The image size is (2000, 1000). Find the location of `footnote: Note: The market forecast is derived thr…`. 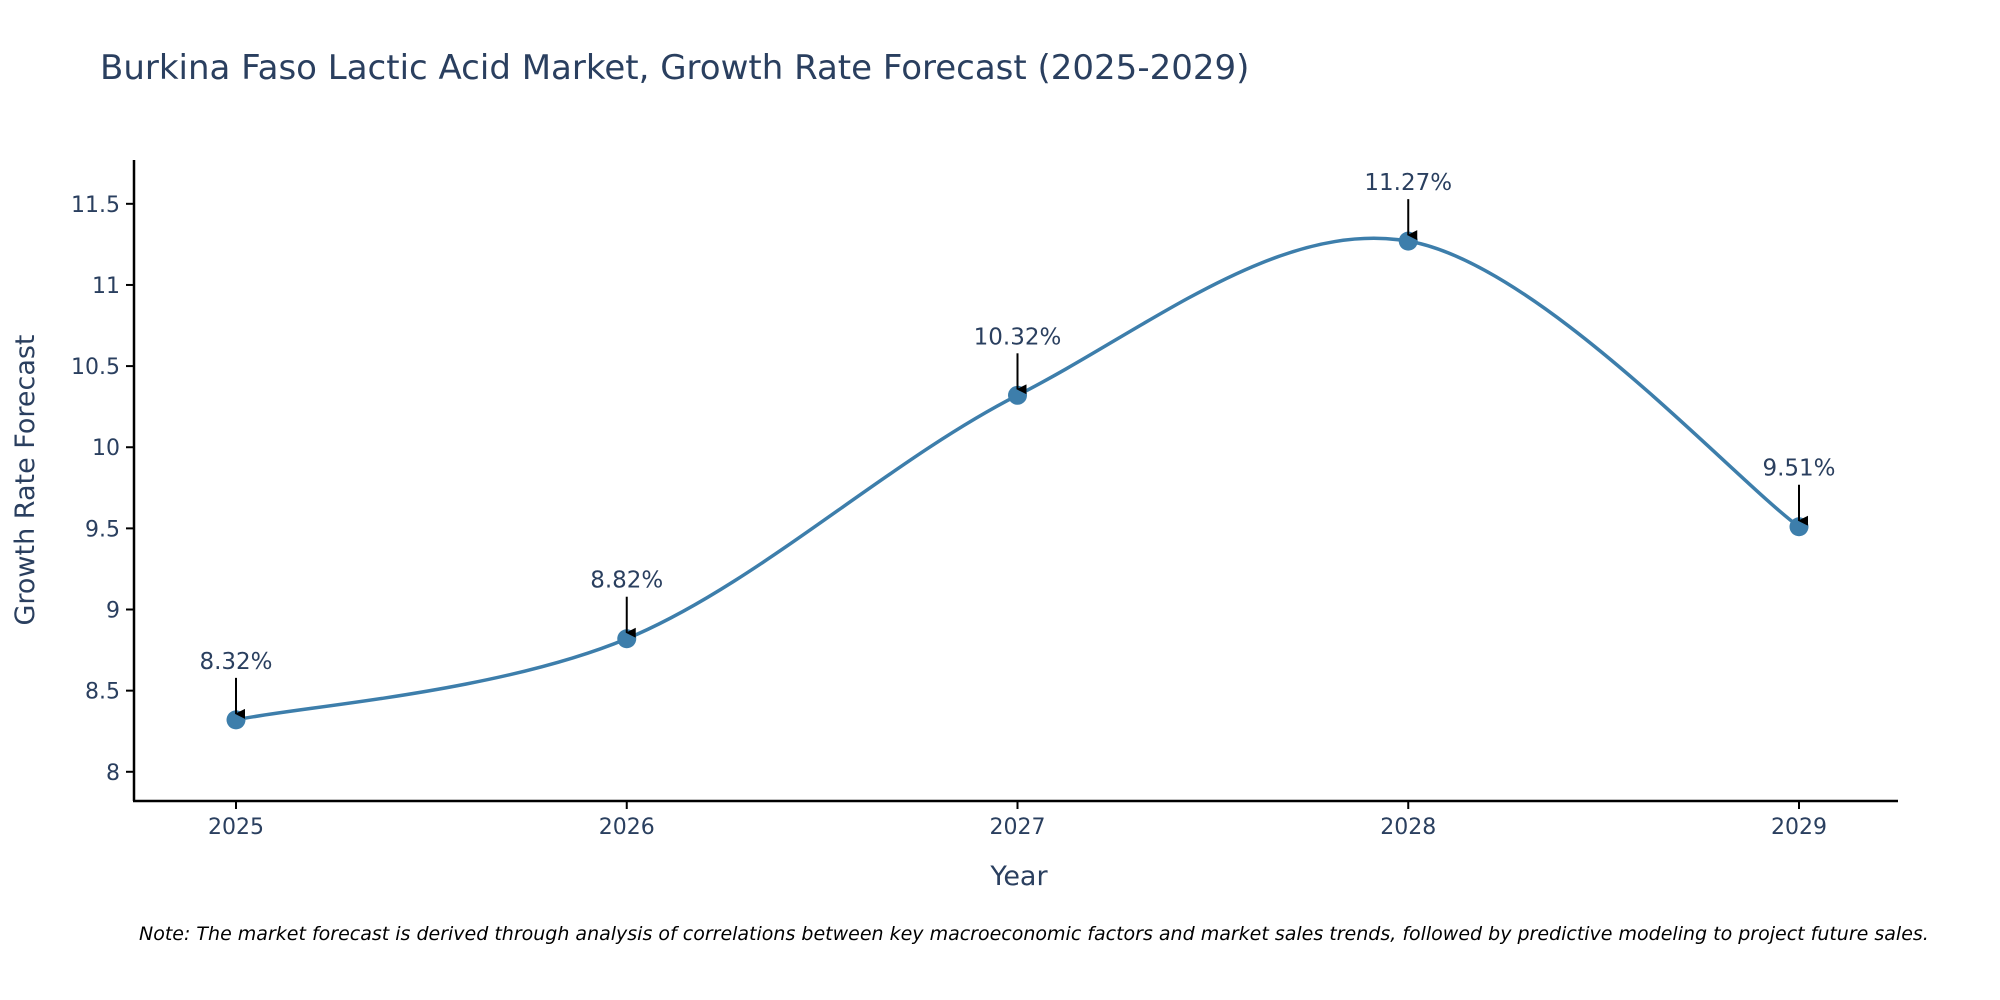

footnote: Note: The market forecast is derived thr… is located at coordinates (1034, 934).